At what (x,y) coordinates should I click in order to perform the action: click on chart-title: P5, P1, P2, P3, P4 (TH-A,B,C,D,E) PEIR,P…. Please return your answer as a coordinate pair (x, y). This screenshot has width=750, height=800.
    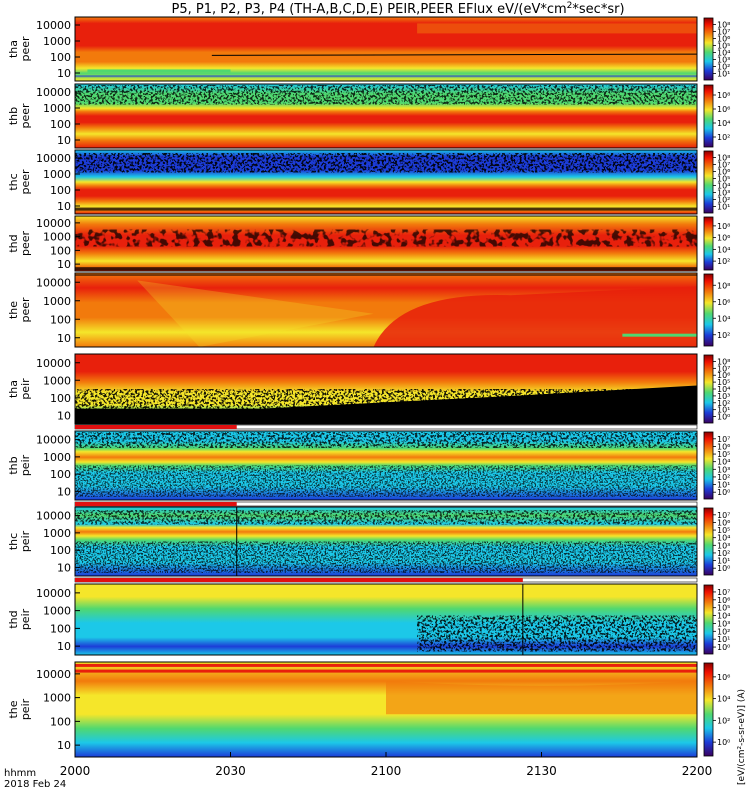
    Looking at the image, I should click on (397, 9).